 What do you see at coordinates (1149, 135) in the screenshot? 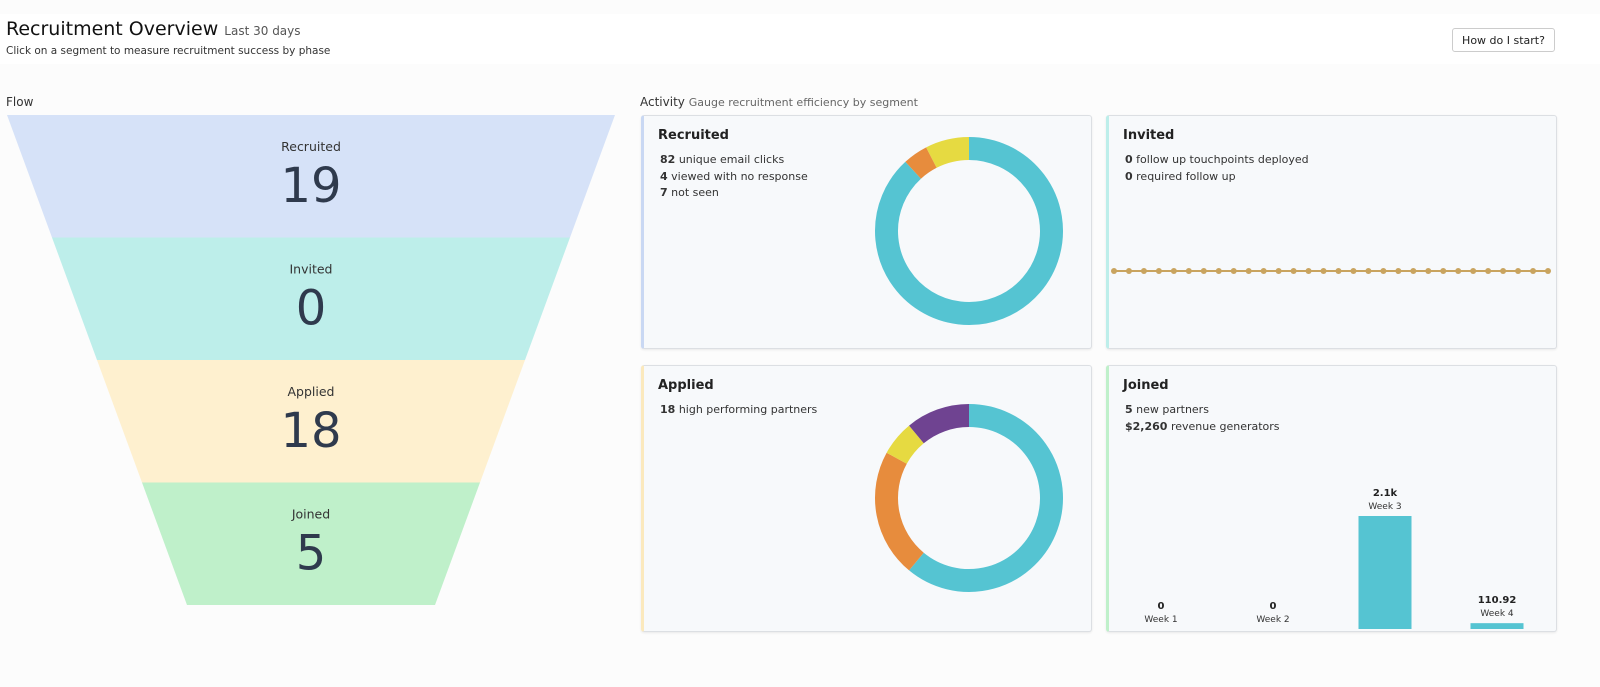
I see `card-title: Invited` at bounding box center [1149, 135].